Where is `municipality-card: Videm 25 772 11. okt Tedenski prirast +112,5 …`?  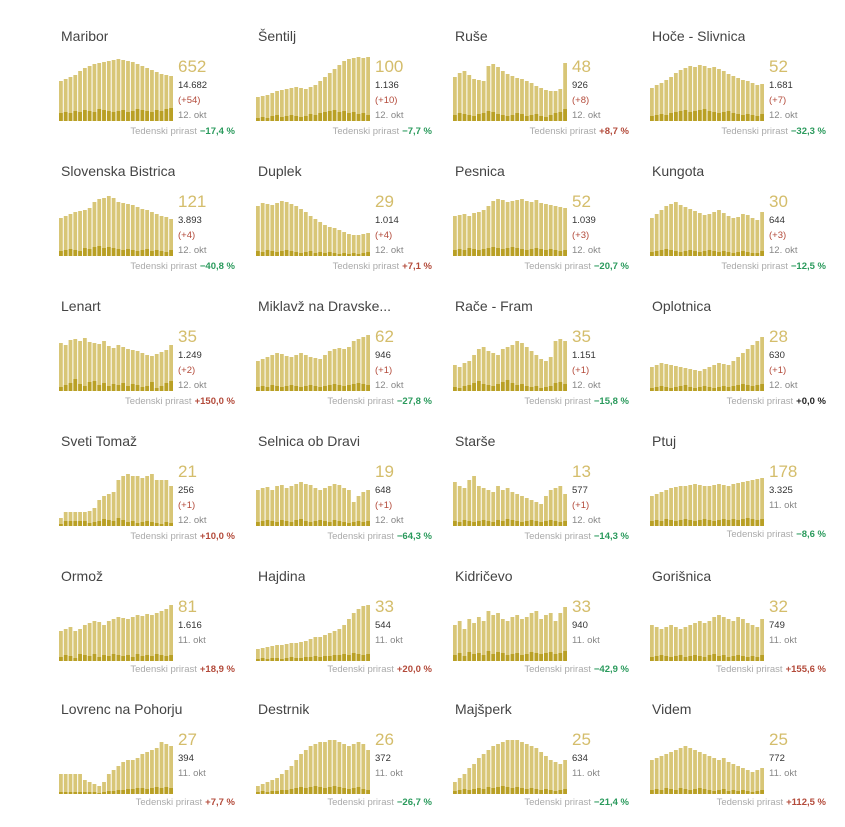
municipality-card: Videm 25 772 11. okt Tedenski prirast +112,5 … is located at coordinates (738, 761).